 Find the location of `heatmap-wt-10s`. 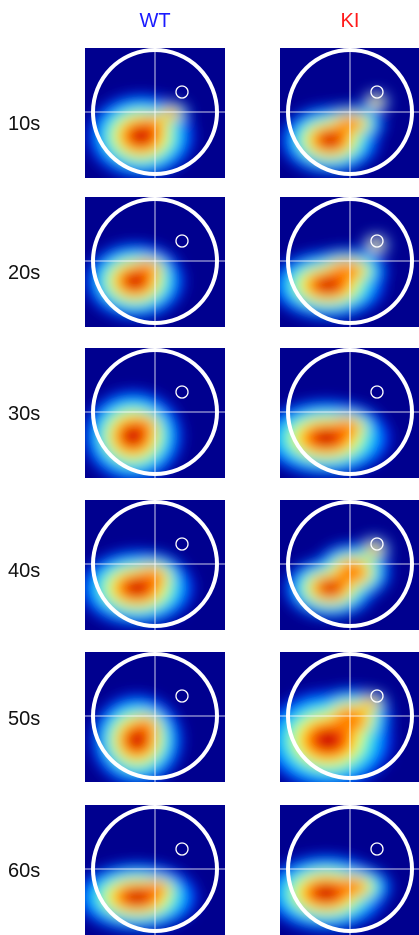

heatmap-wt-10s is located at coordinates (155, 113).